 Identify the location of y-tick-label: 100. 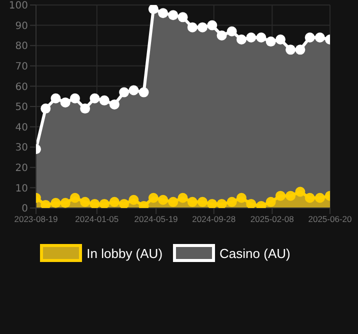
(18, 6).